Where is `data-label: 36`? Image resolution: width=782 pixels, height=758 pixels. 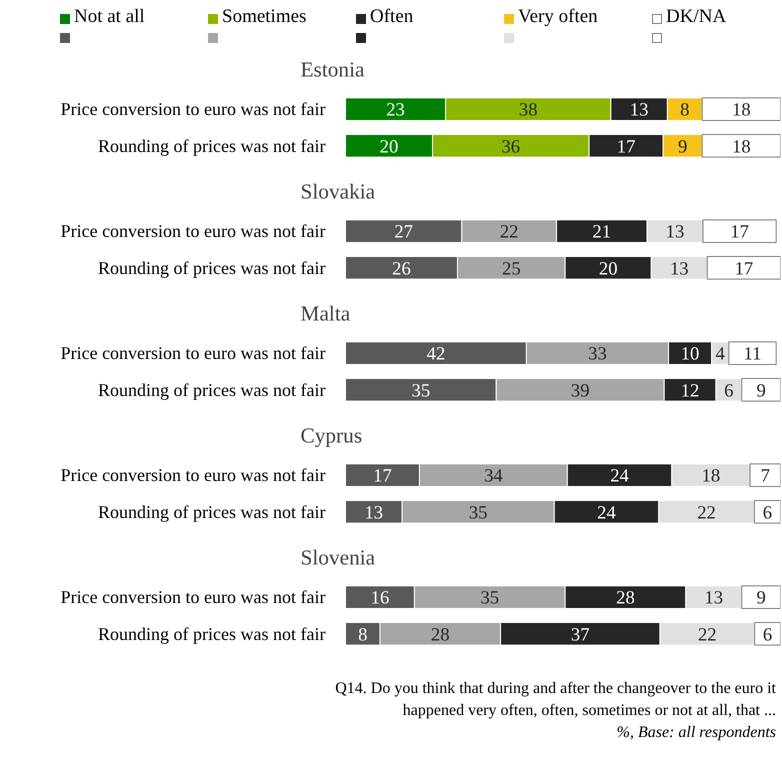
data-label: 36 is located at coordinates (510, 147).